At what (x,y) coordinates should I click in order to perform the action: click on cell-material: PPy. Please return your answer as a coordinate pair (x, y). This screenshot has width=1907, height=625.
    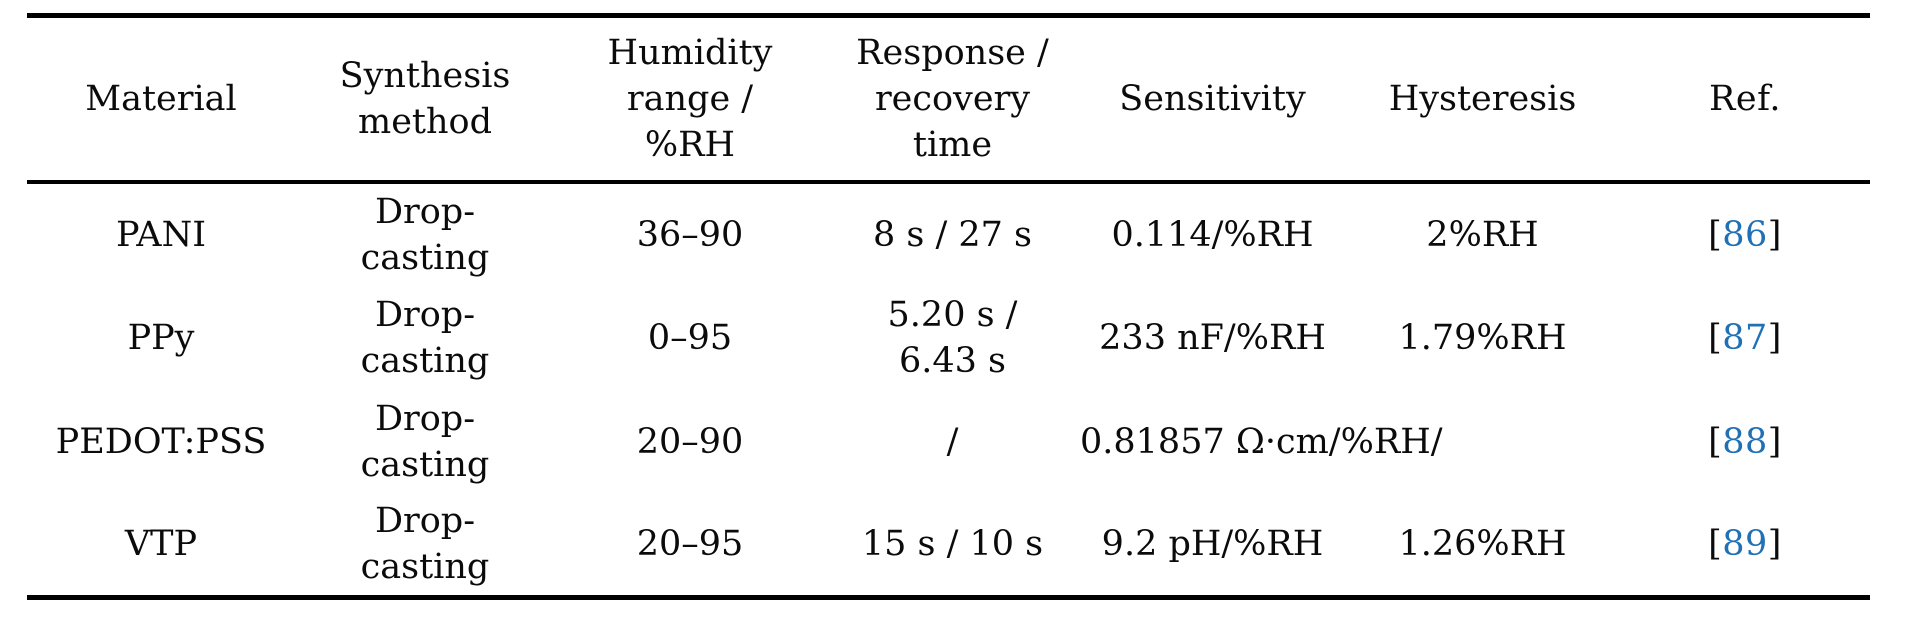
    Looking at the image, I should click on (161, 337).